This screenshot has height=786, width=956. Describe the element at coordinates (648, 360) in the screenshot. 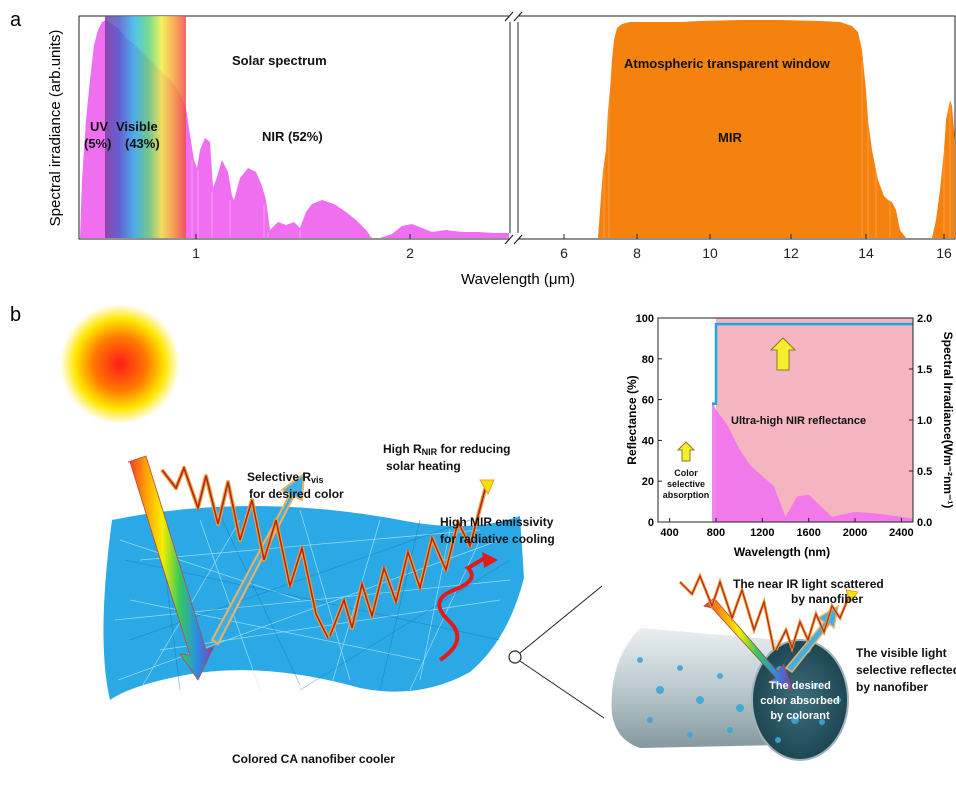

I see `inset-y-left-tick-label: 80` at that location.